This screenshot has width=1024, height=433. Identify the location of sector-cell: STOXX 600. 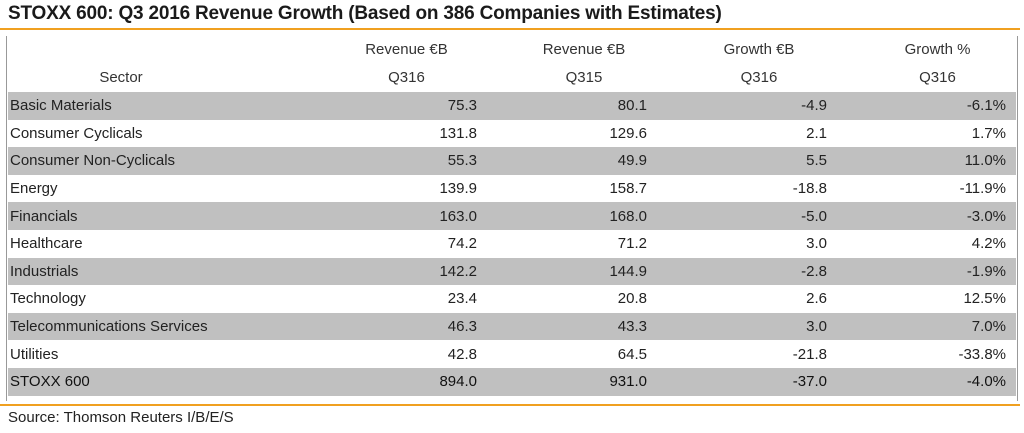
(121, 381).